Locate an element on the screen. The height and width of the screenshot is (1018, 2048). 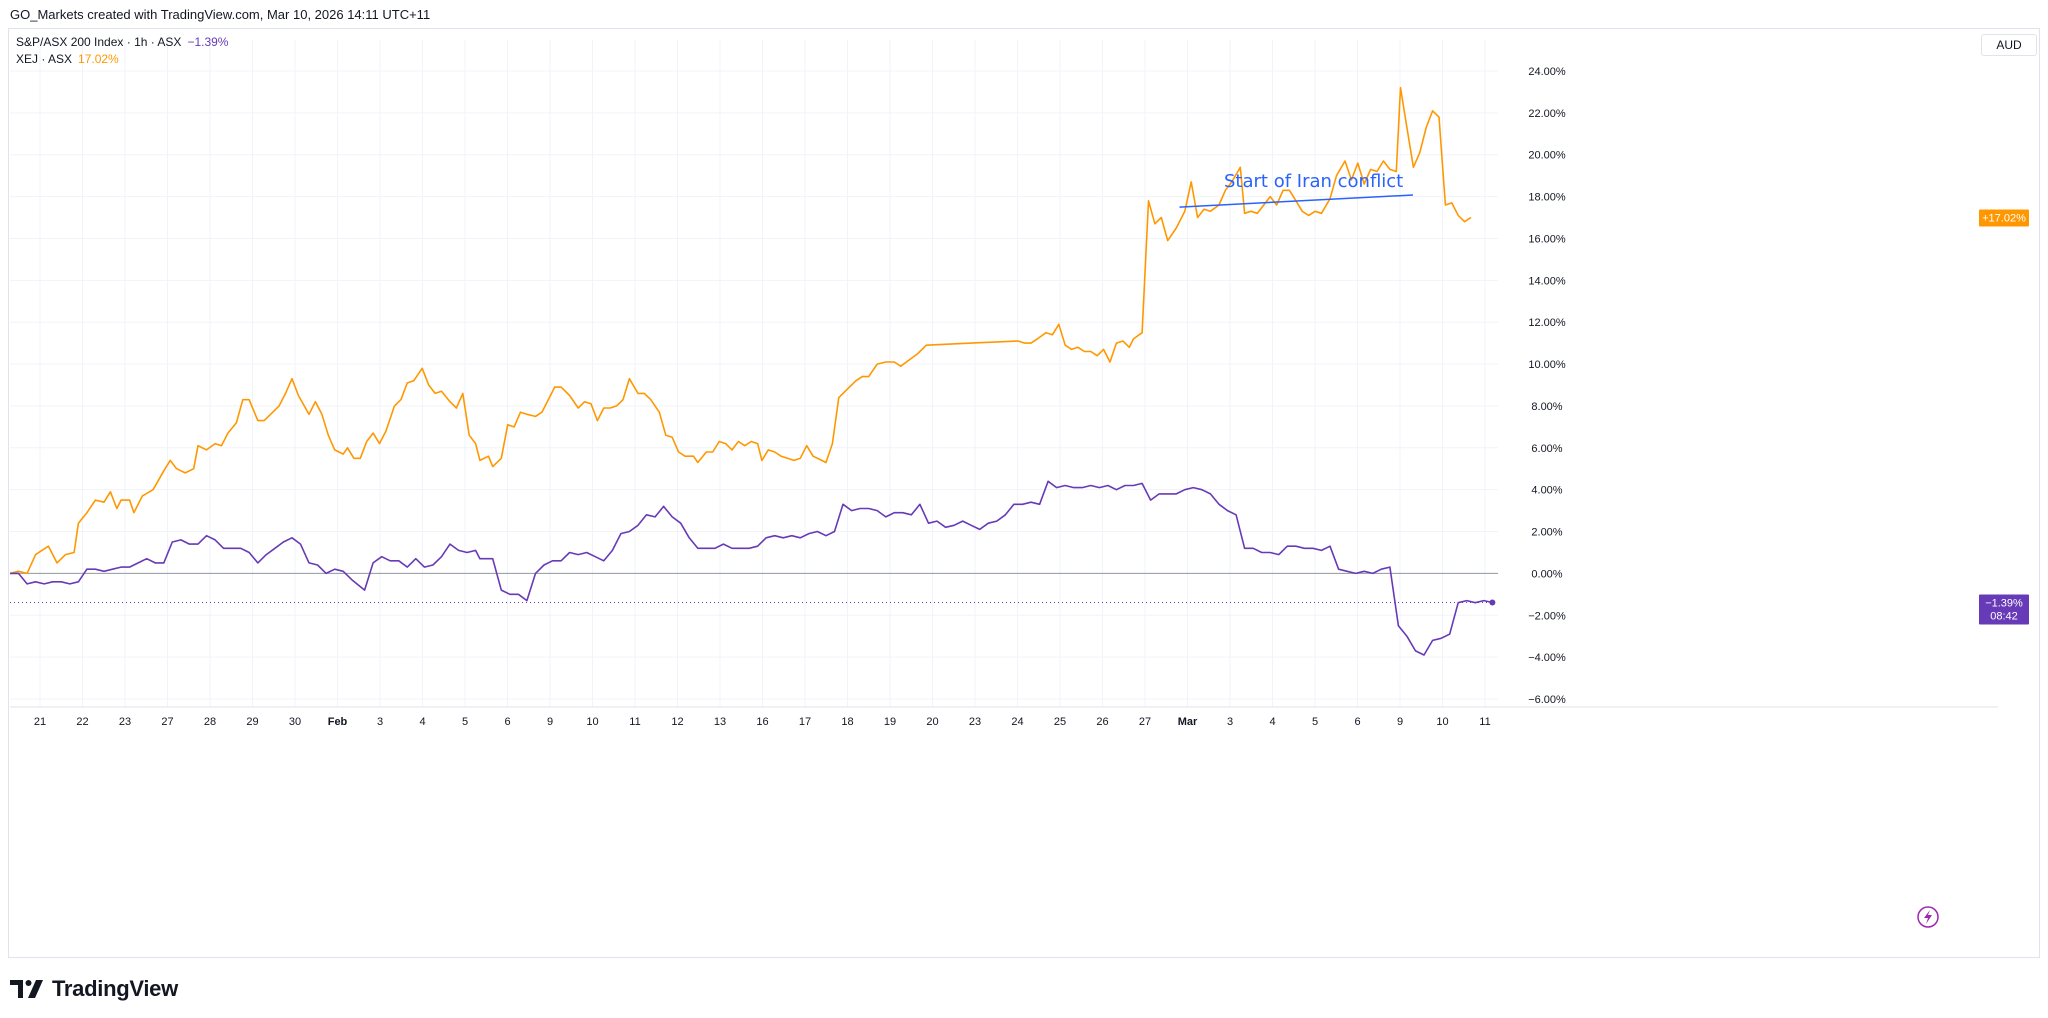
y-tick-label: 12.00% is located at coordinates (1547, 323).